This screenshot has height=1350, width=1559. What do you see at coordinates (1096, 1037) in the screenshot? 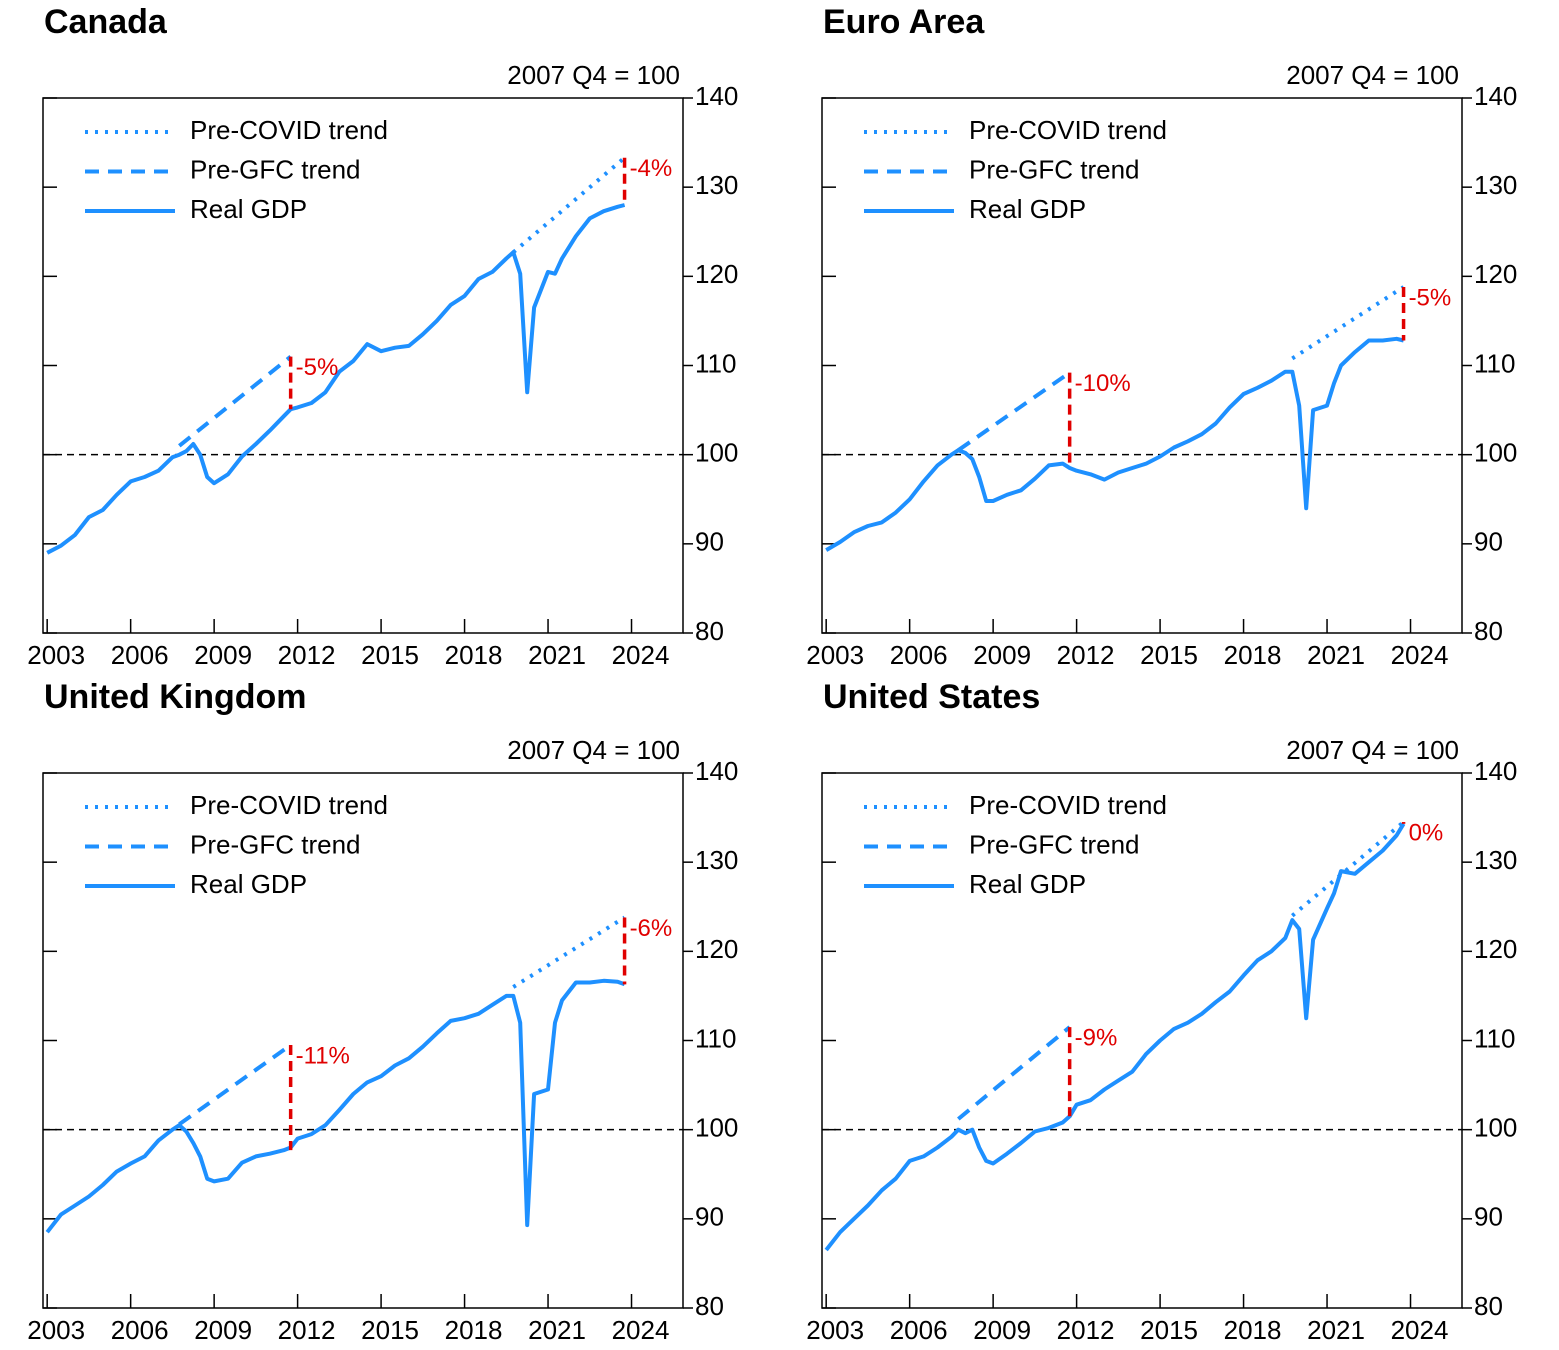
I see `gap-label: -9%` at bounding box center [1096, 1037].